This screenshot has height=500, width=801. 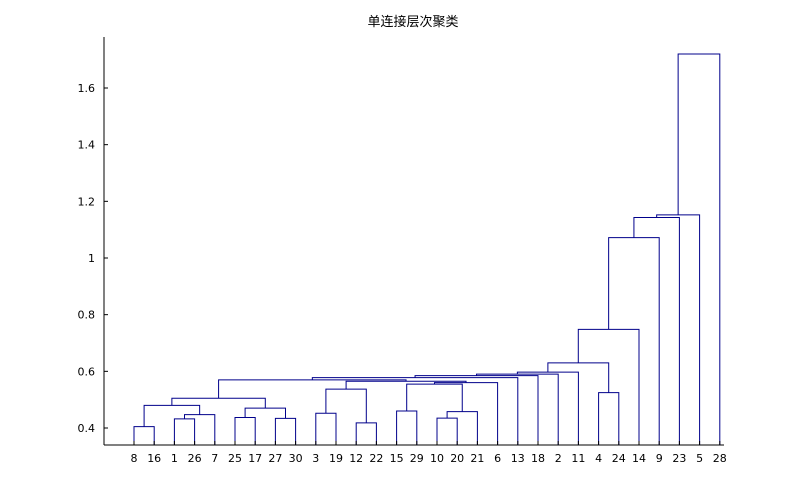 What do you see at coordinates (255, 458) in the screenshot?
I see `leaf-label: 17` at bounding box center [255, 458].